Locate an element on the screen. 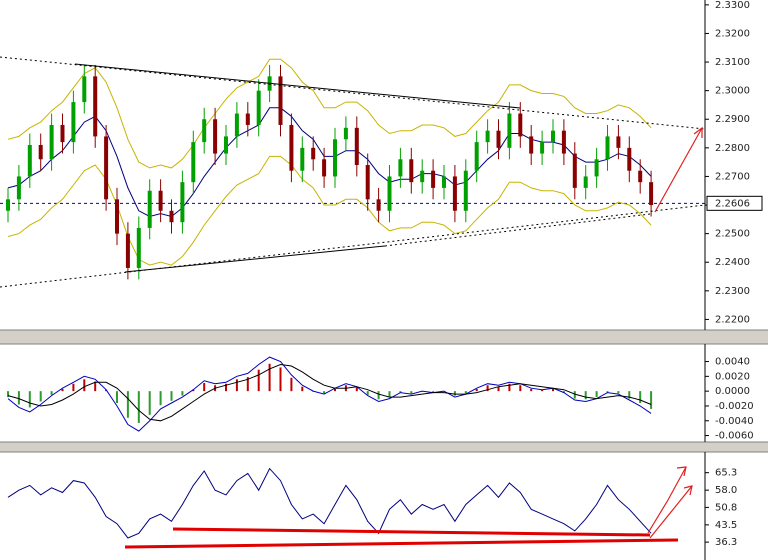 Image resolution: width=768 pixels, height=560 pixels. last-price-label: 2.2606 is located at coordinates (732, 203).